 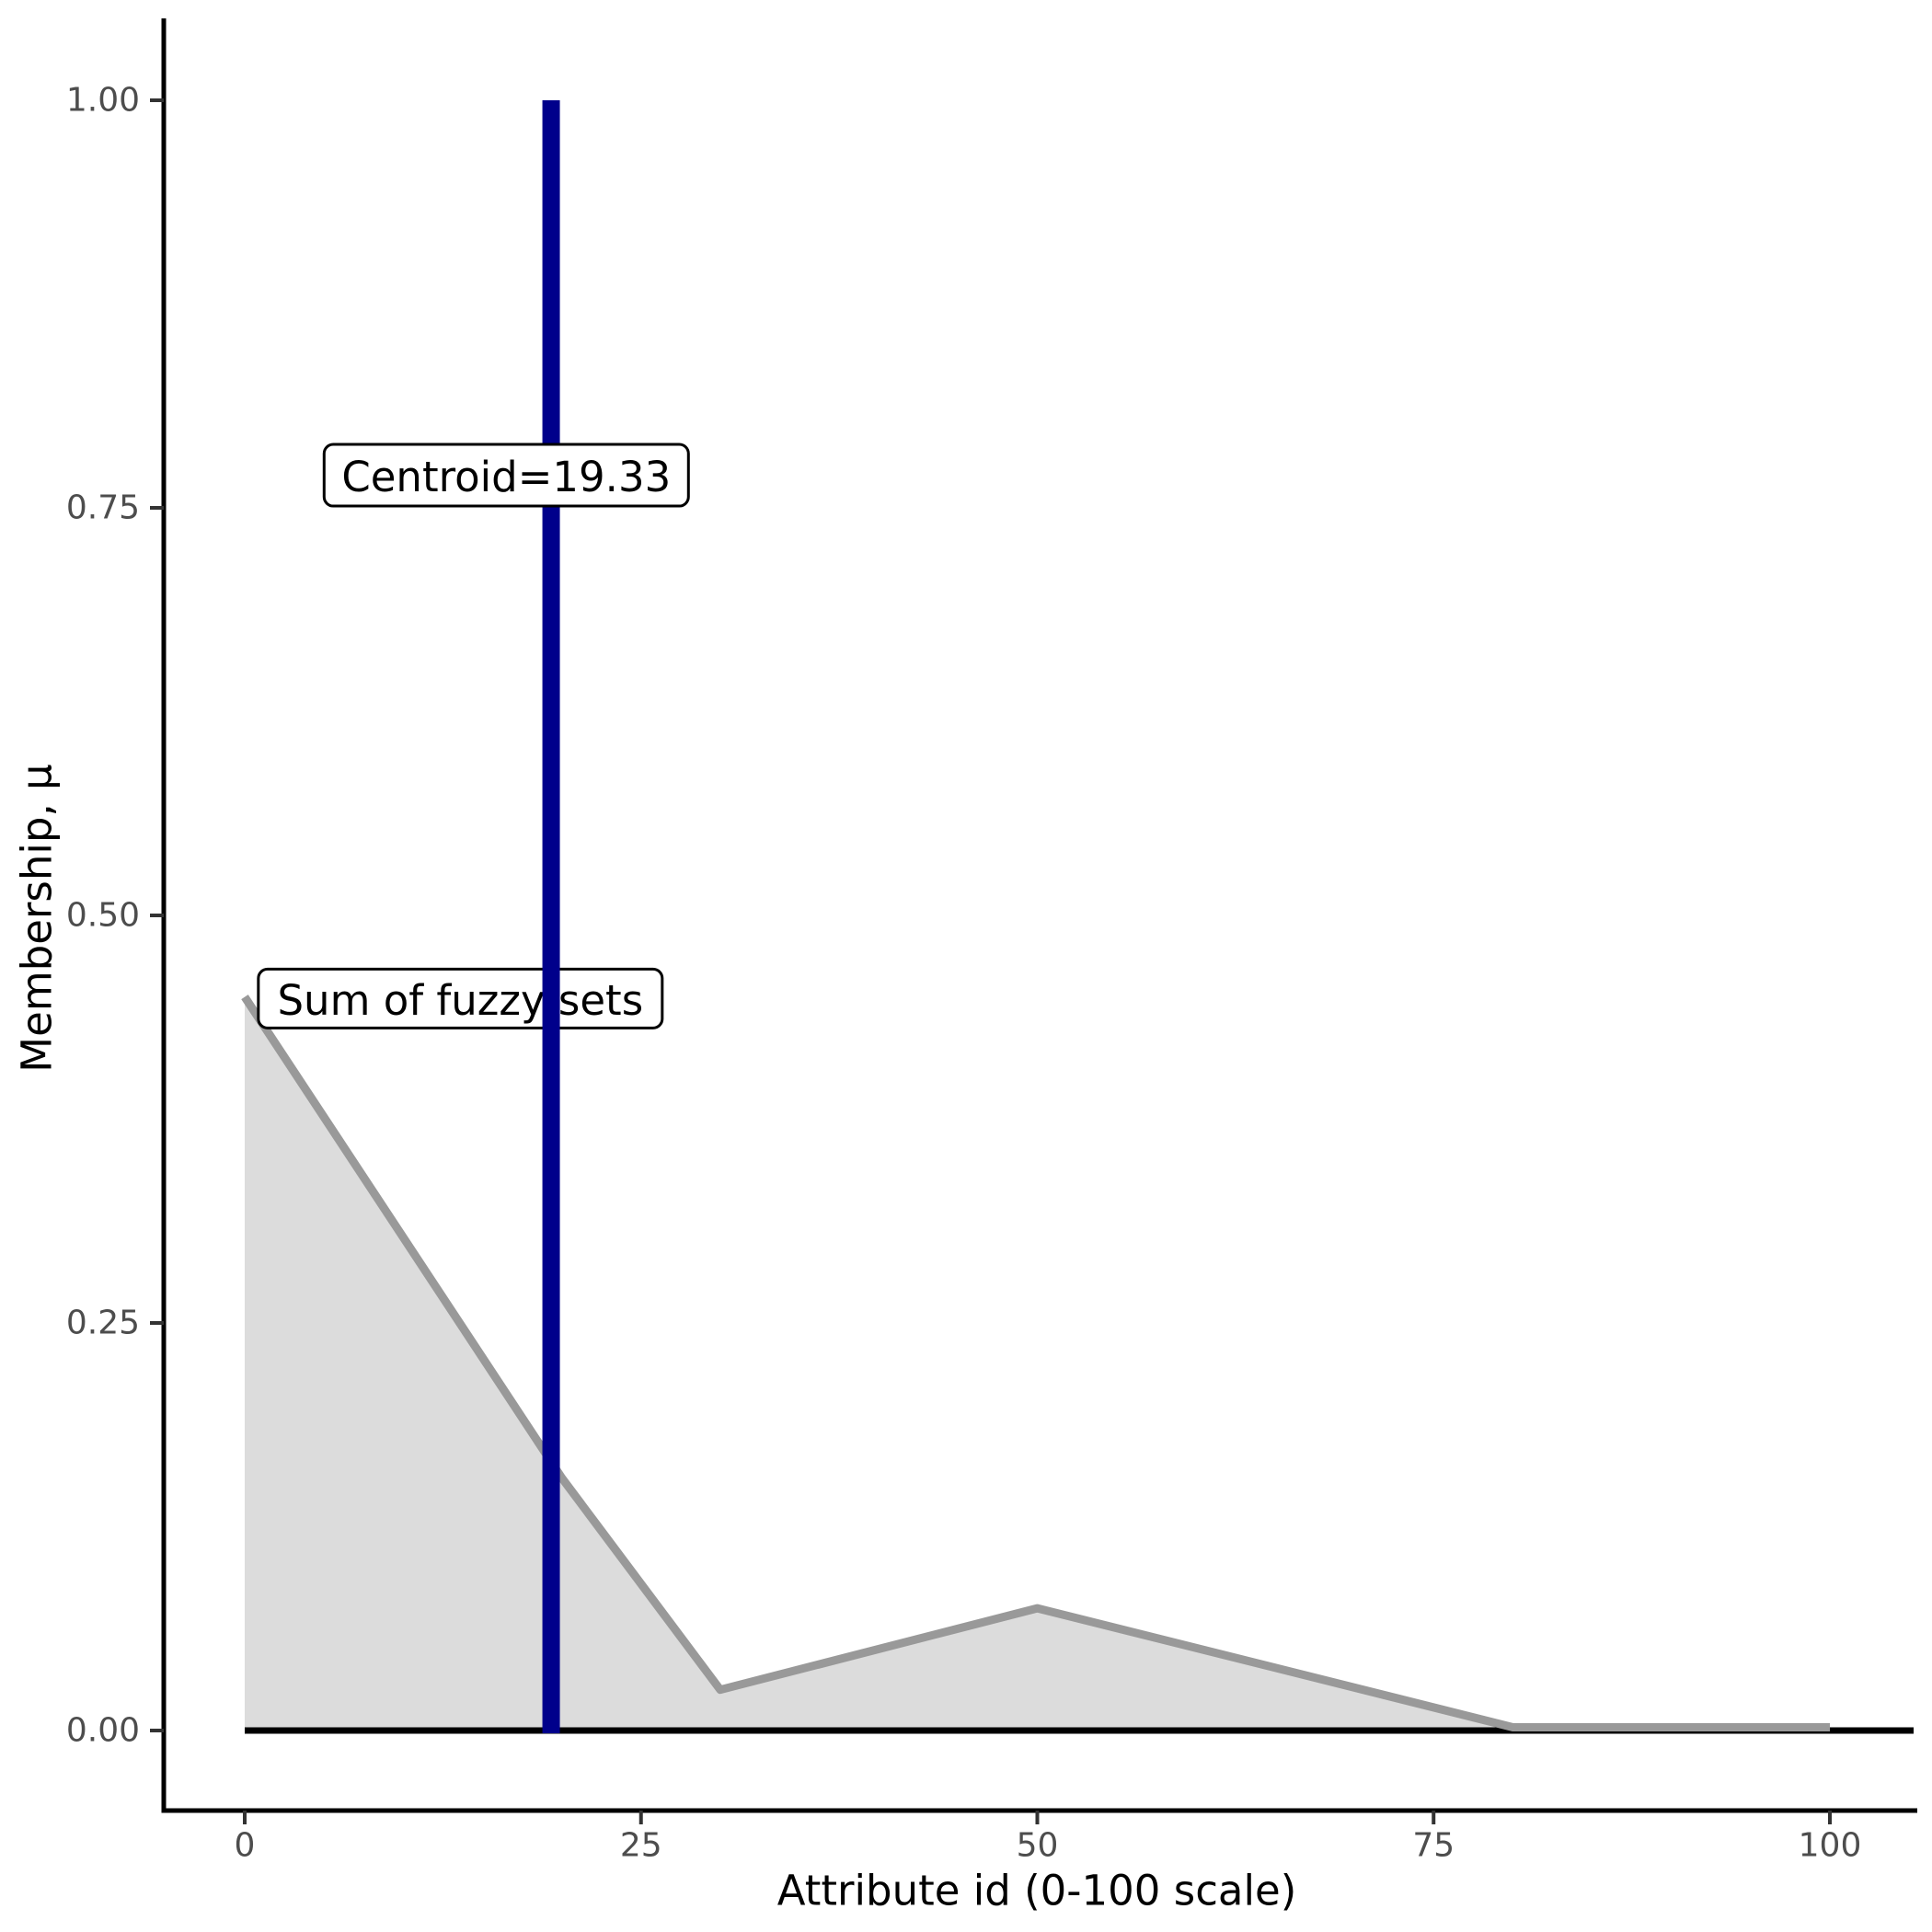 I want to click on sum-label: Sum of fuzzy sets, so click(x=460, y=998).